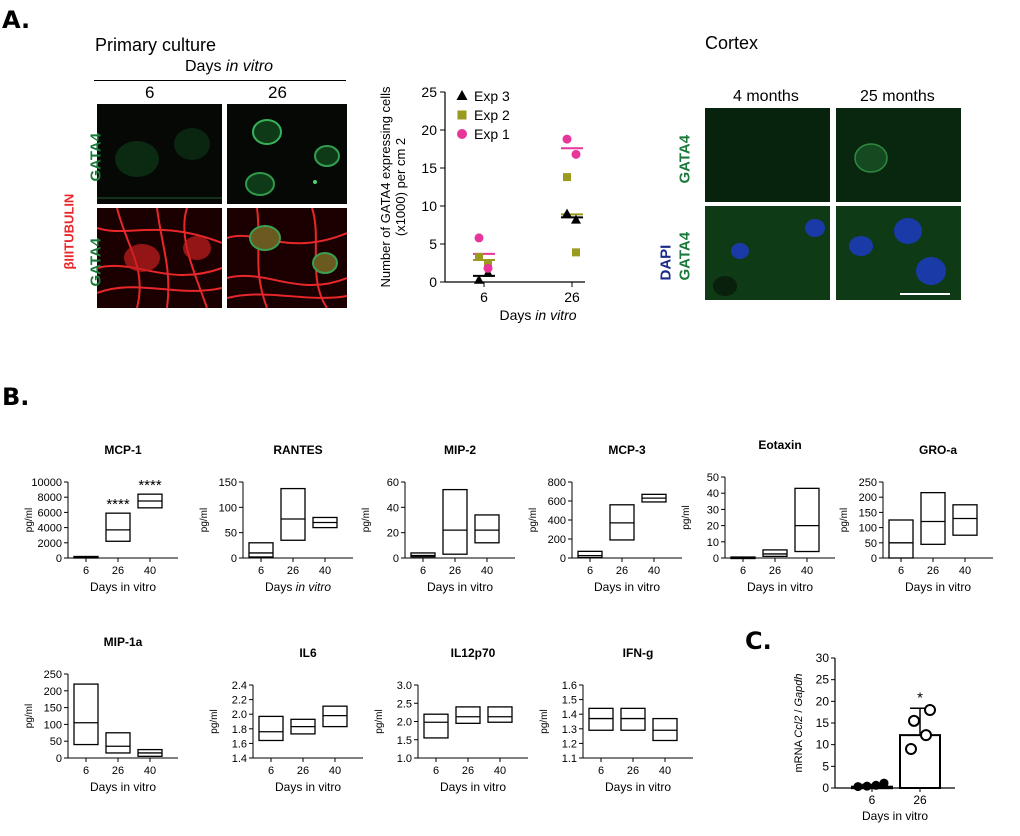  What do you see at coordinates (557, 502) in the screenshot?
I see `y-tick-label: 600` at bounding box center [557, 502].